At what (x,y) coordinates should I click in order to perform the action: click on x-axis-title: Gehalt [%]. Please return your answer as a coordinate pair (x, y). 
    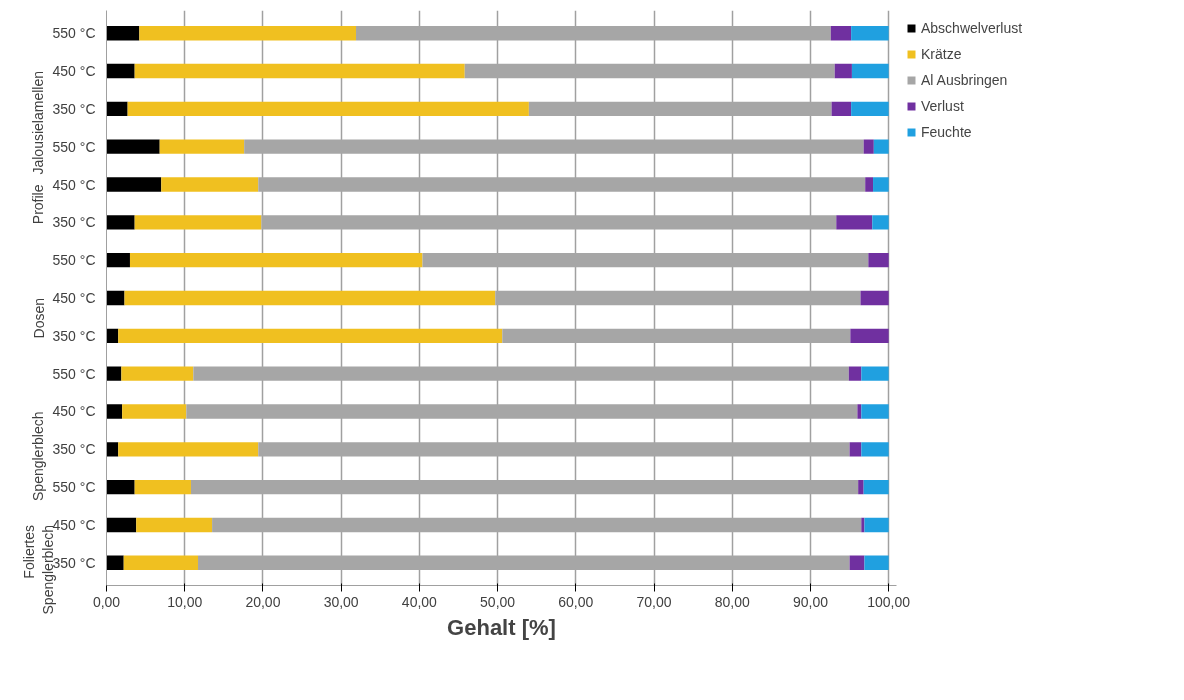
    Looking at the image, I should click on (501, 627).